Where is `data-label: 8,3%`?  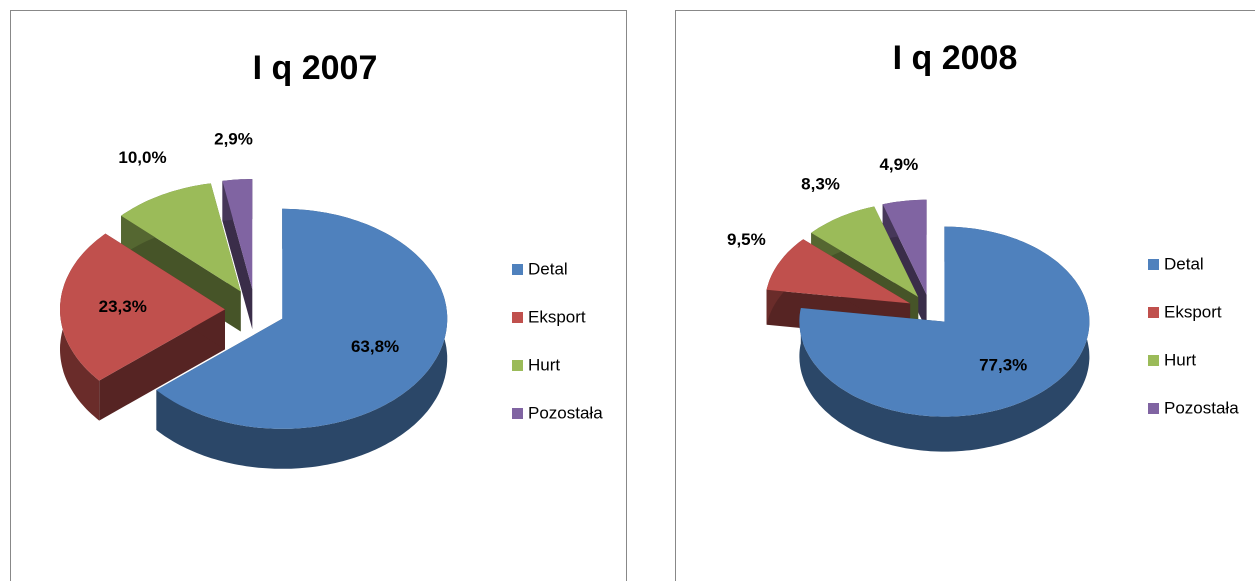
data-label: 8,3% is located at coordinates (820, 183).